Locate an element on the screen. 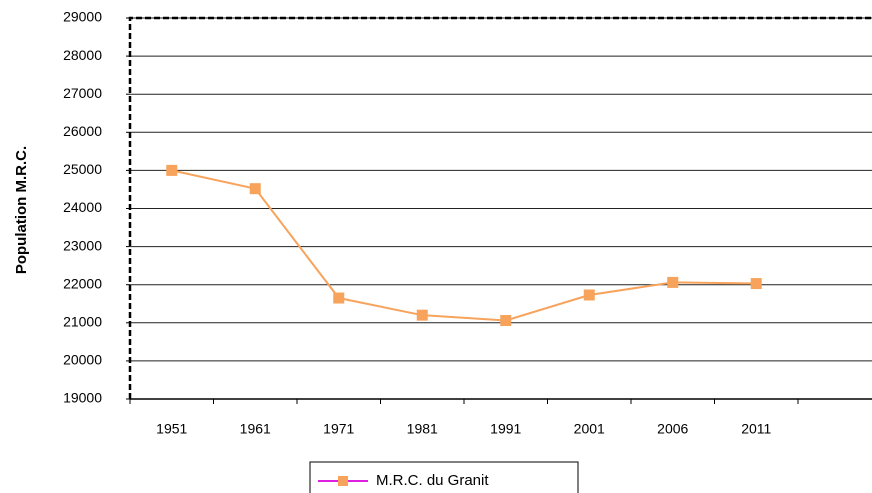  y-tick-label: 27000 is located at coordinates (82, 93).